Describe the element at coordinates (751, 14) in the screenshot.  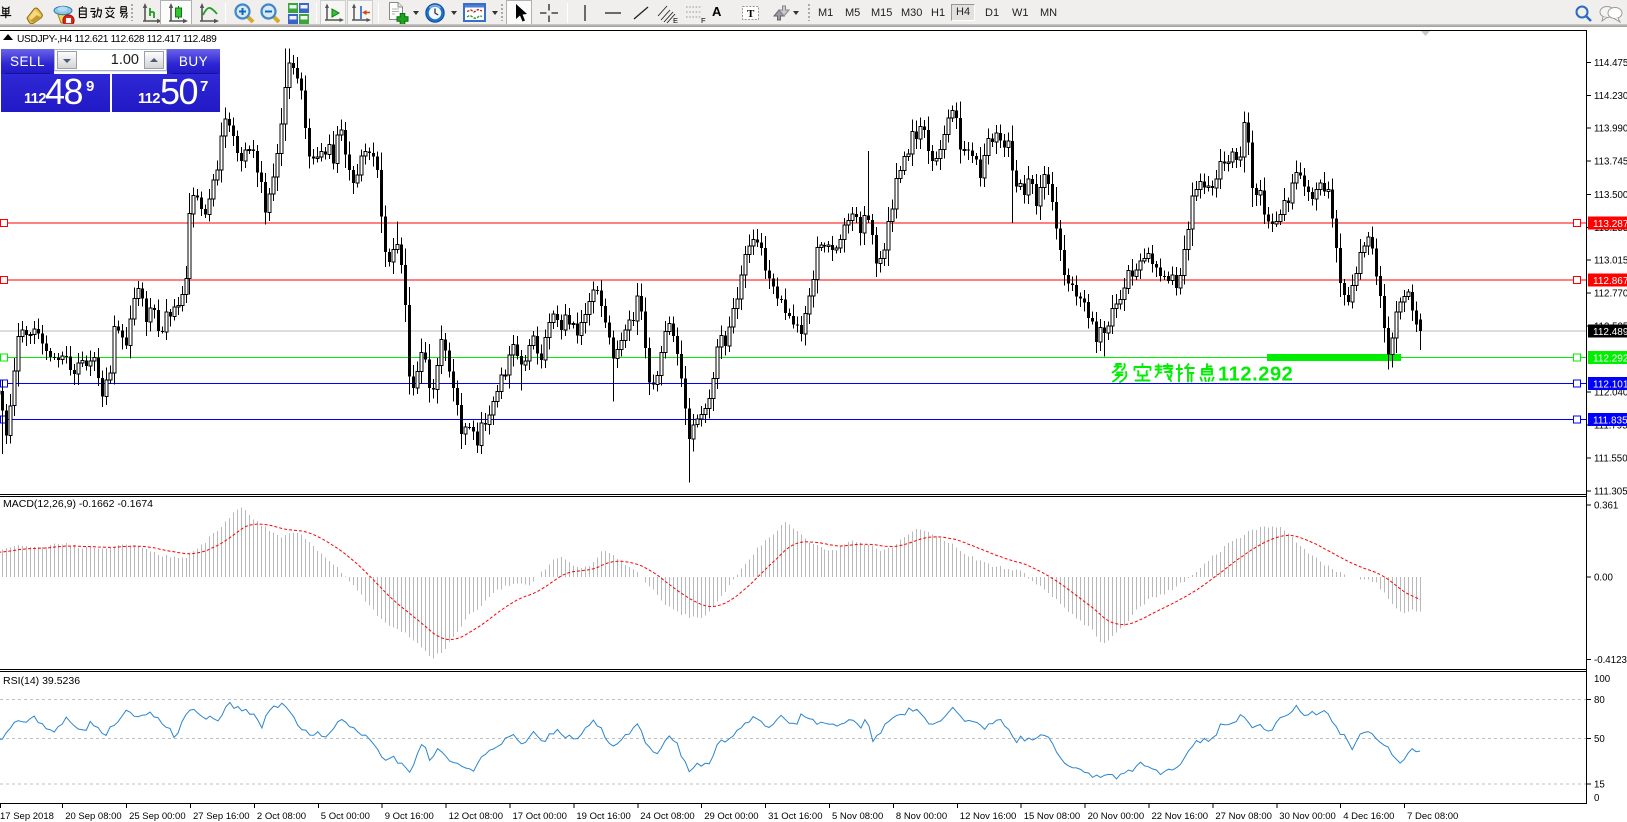
I see `svg-text: T` at that location.